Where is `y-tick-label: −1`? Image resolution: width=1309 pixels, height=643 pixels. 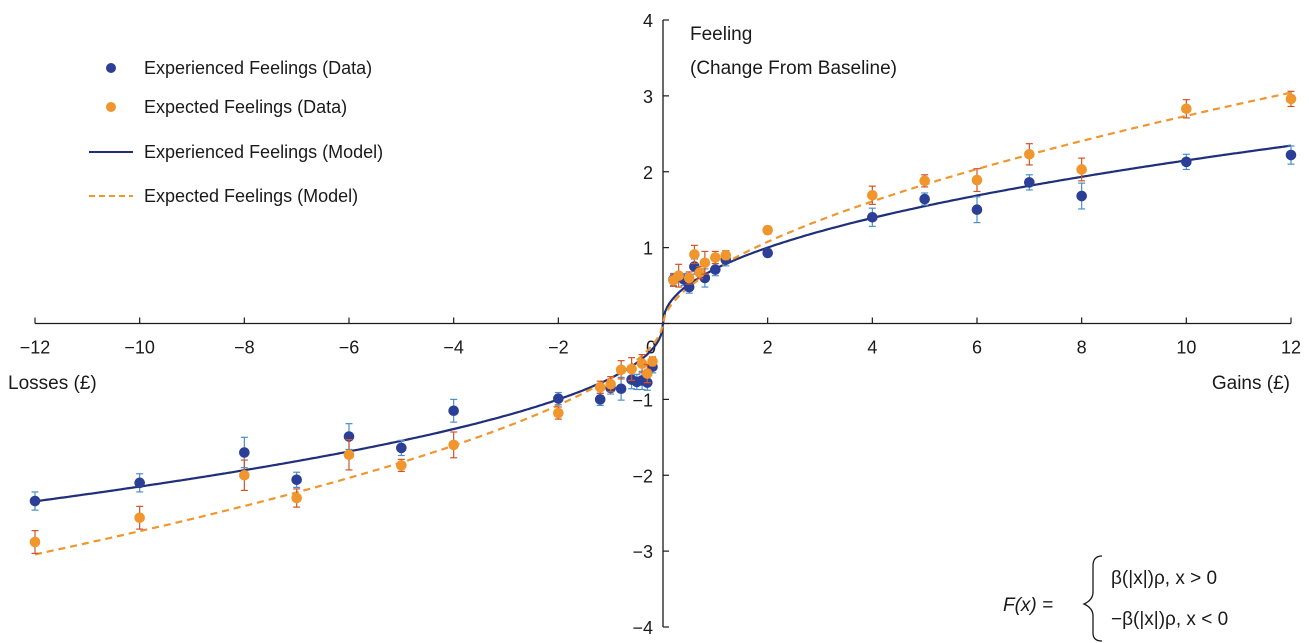
y-tick-label: −1 is located at coordinates (642, 400).